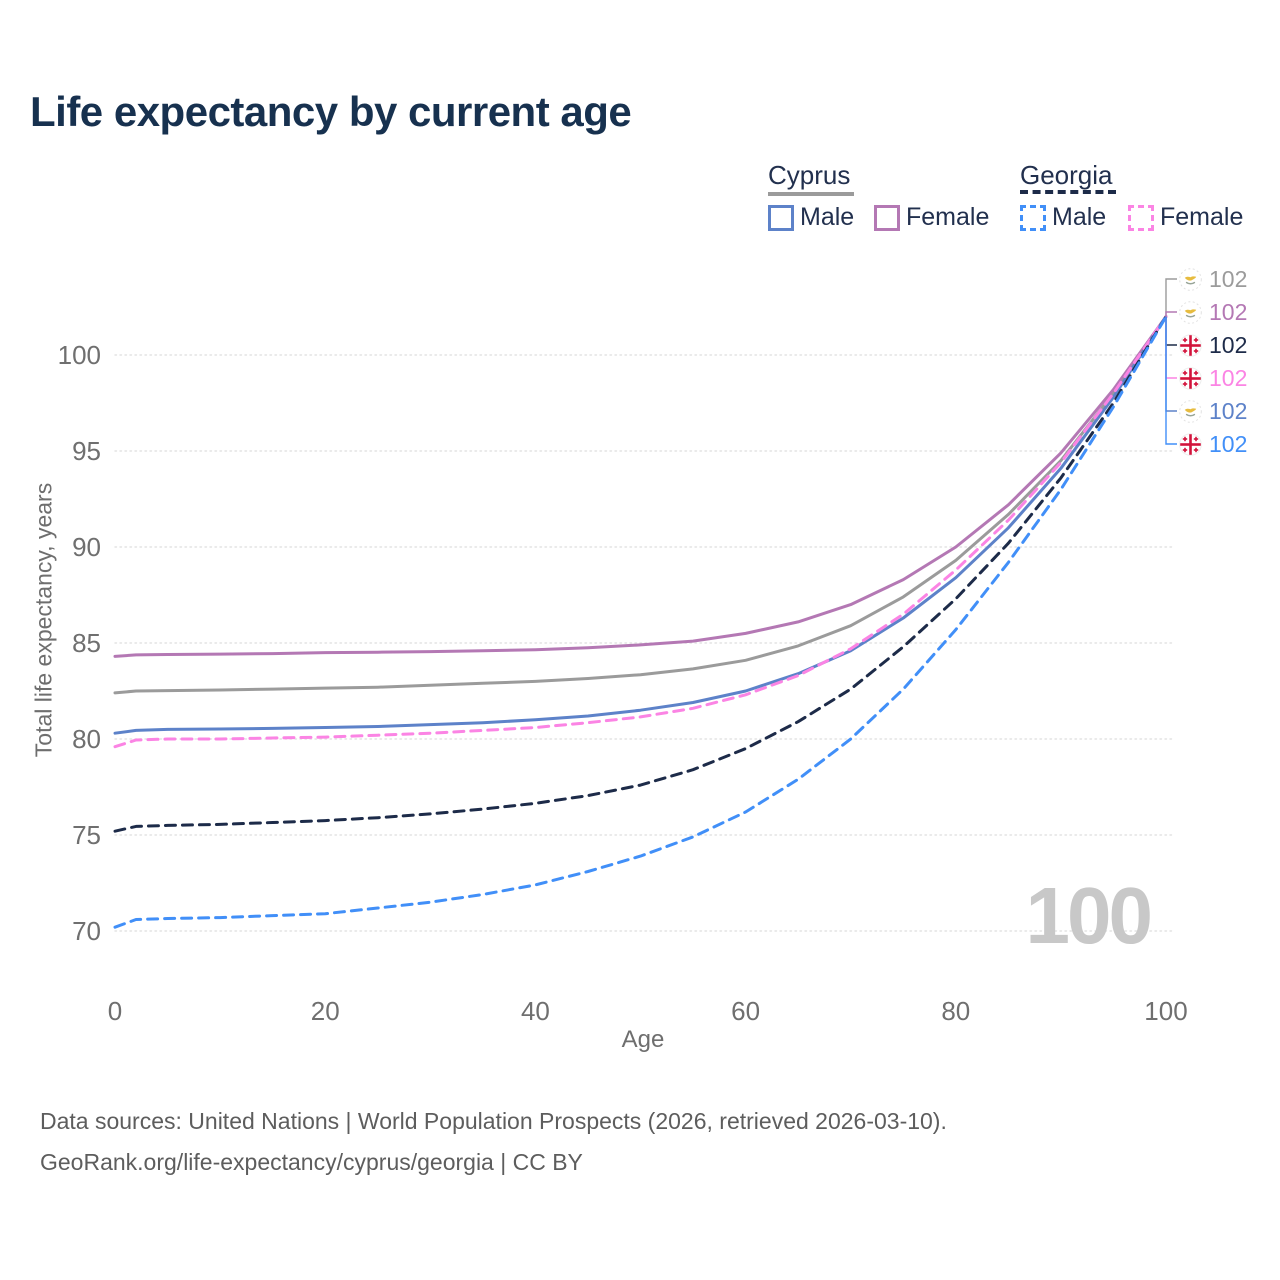  Describe the element at coordinates (745, 1011) in the screenshot. I see `x-tick-label: 60` at that location.